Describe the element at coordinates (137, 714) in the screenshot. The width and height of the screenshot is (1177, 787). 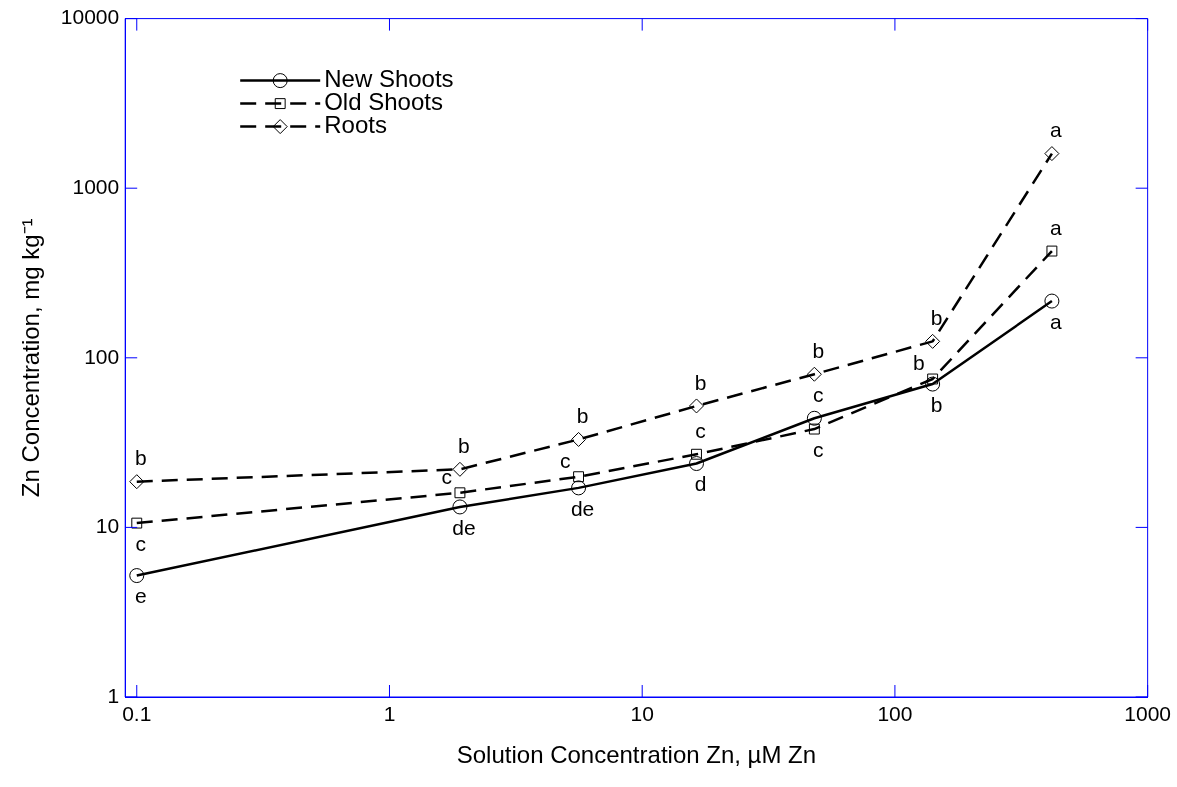
I see `x-tick-label: 0.1` at that location.